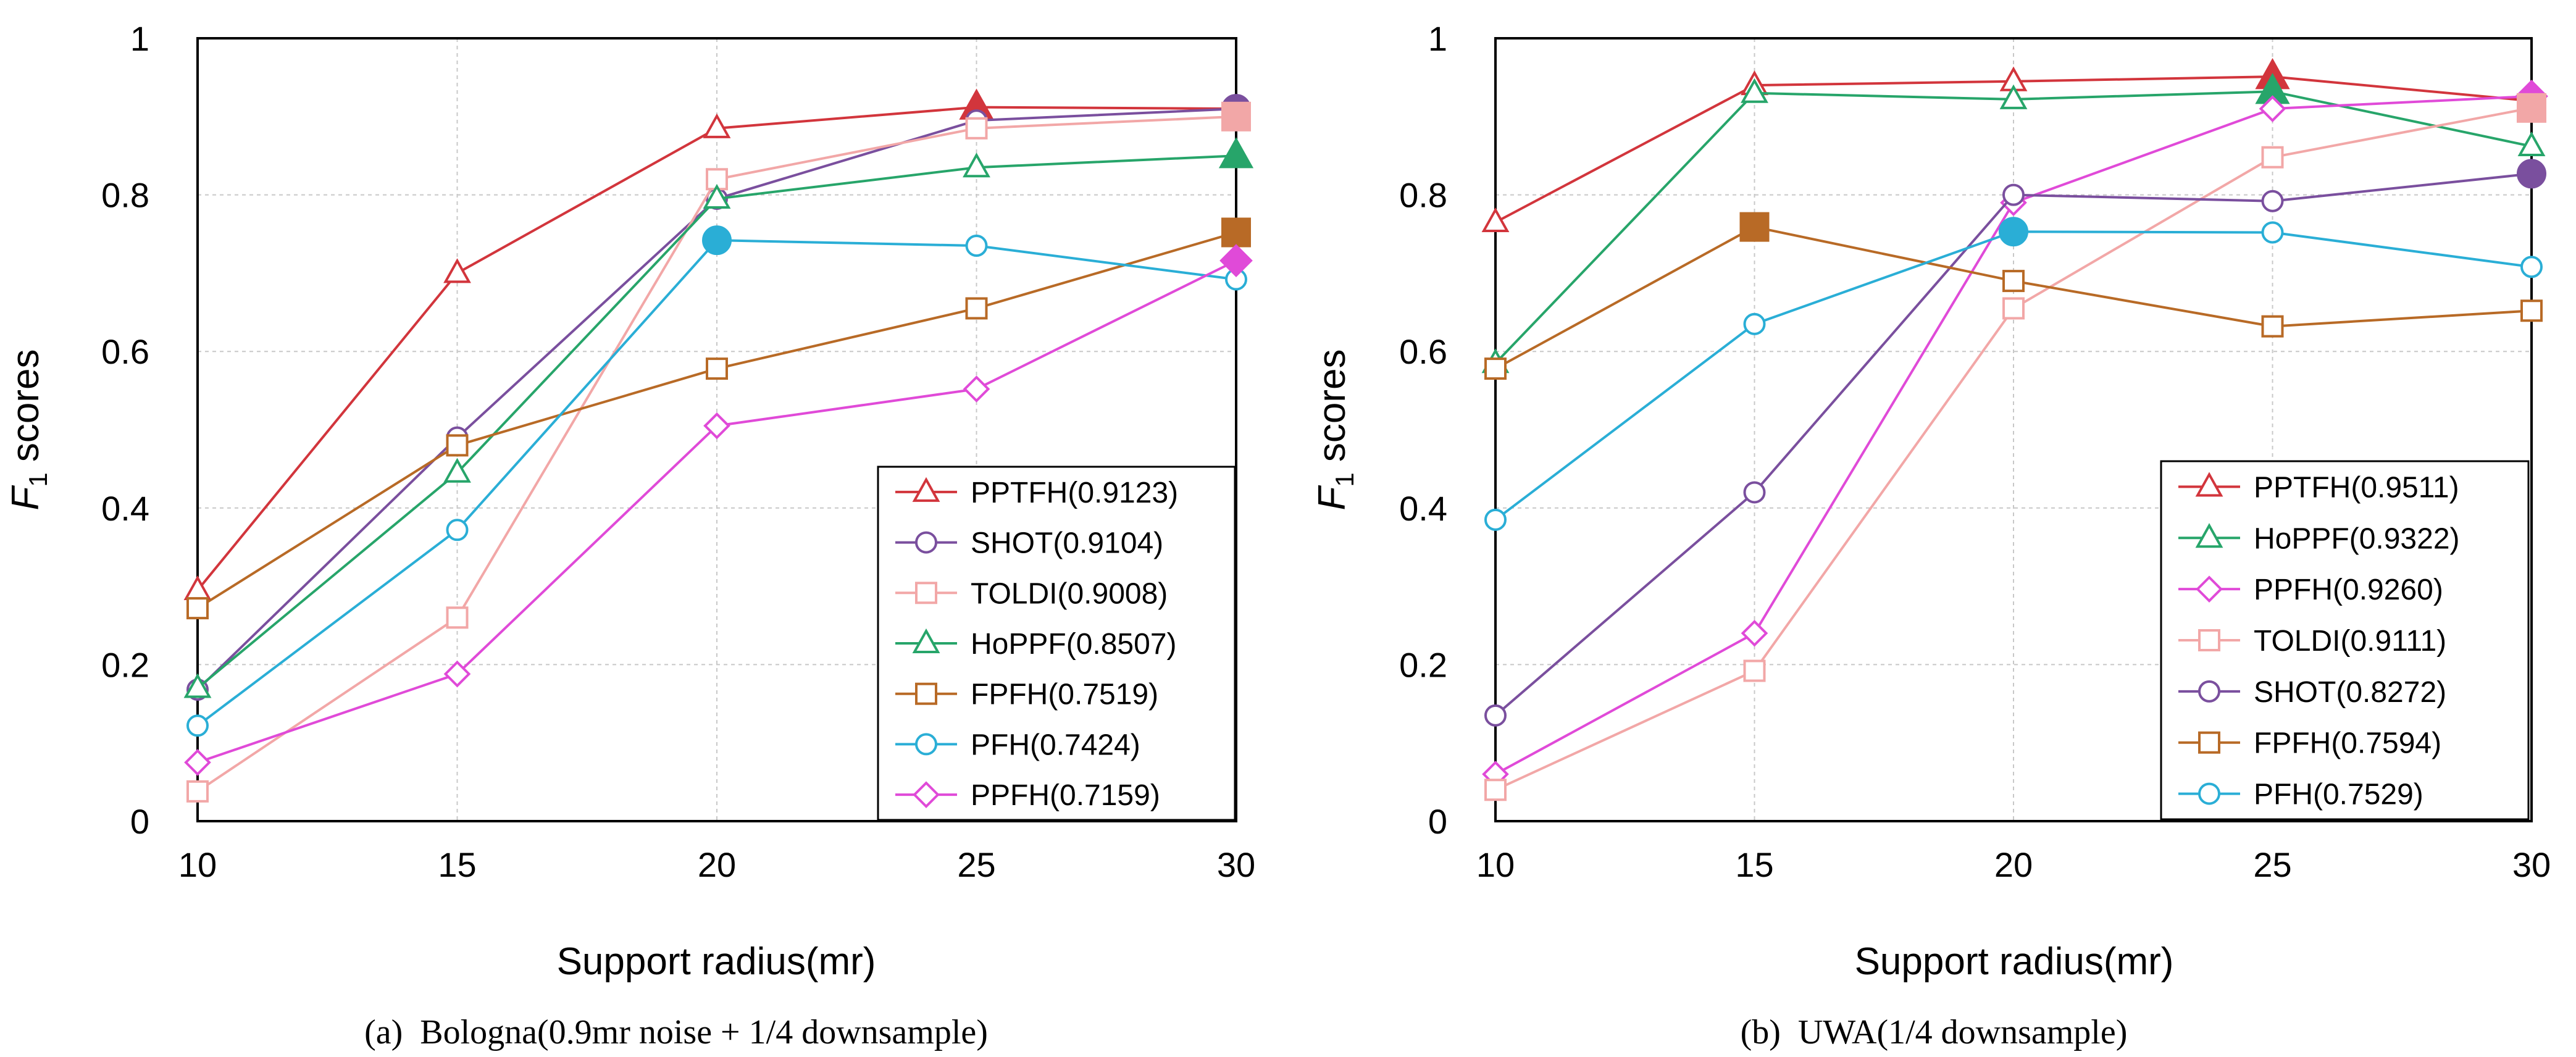 This screenshot has height=1057, width=2576. I want to click on legend-marker-pptfh, so click(926, 489).